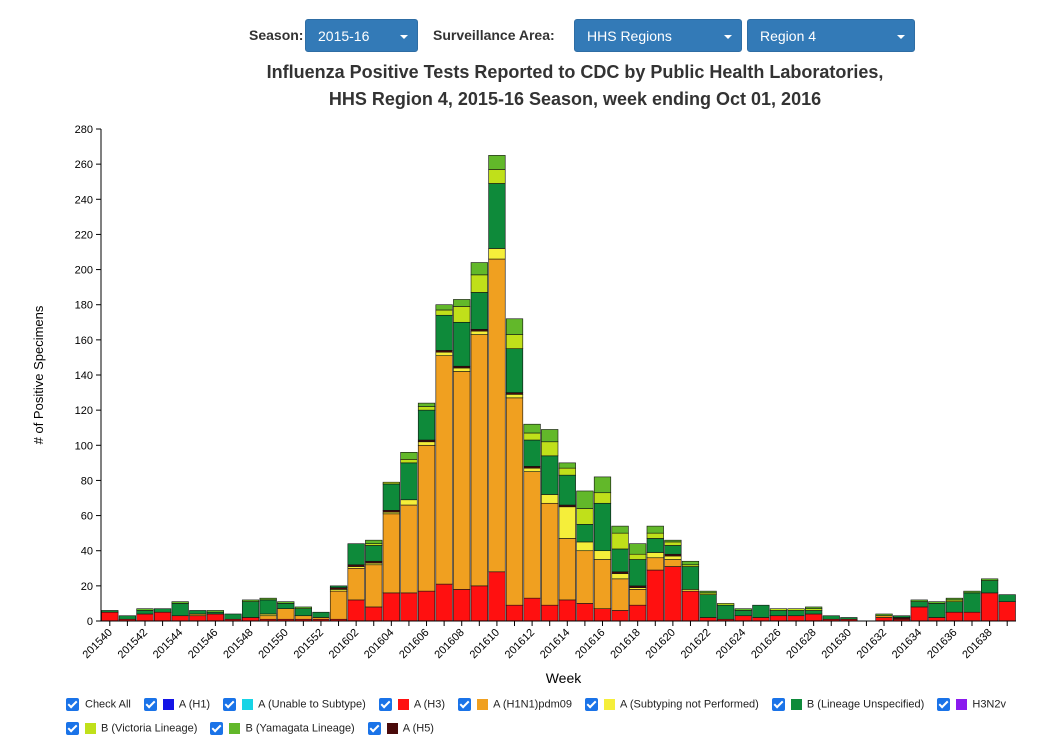  What do you see at coordinates (658, 35) in the screenshot?
I see `surveillance-area-select: HHS Regions` at bounding box center [658, 35].